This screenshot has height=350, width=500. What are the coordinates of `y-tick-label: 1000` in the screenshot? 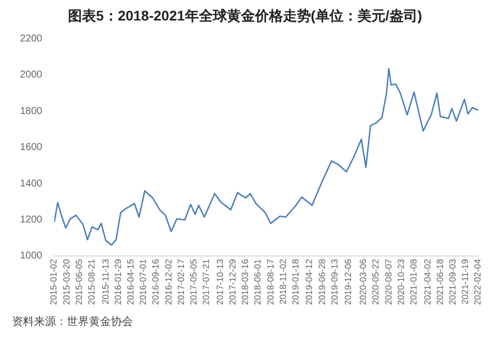 It's located at (31, 256).